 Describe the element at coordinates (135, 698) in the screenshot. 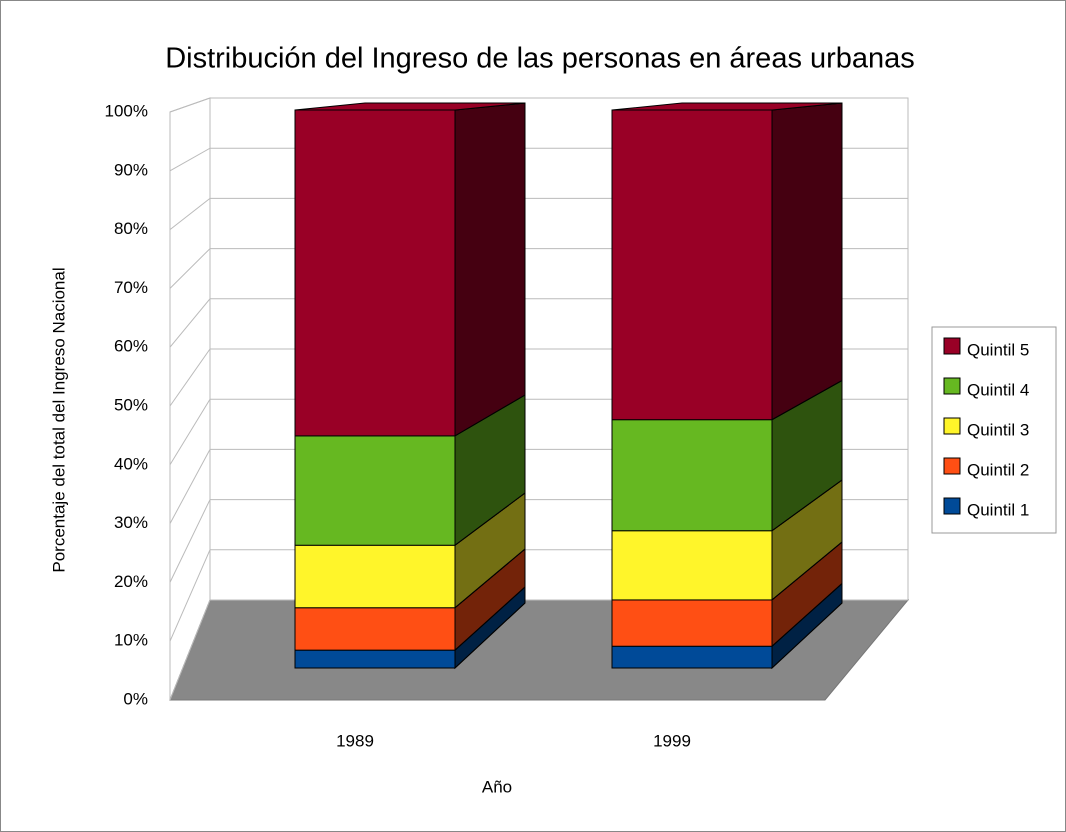

I see `y-tick-label: 0%` at that location.